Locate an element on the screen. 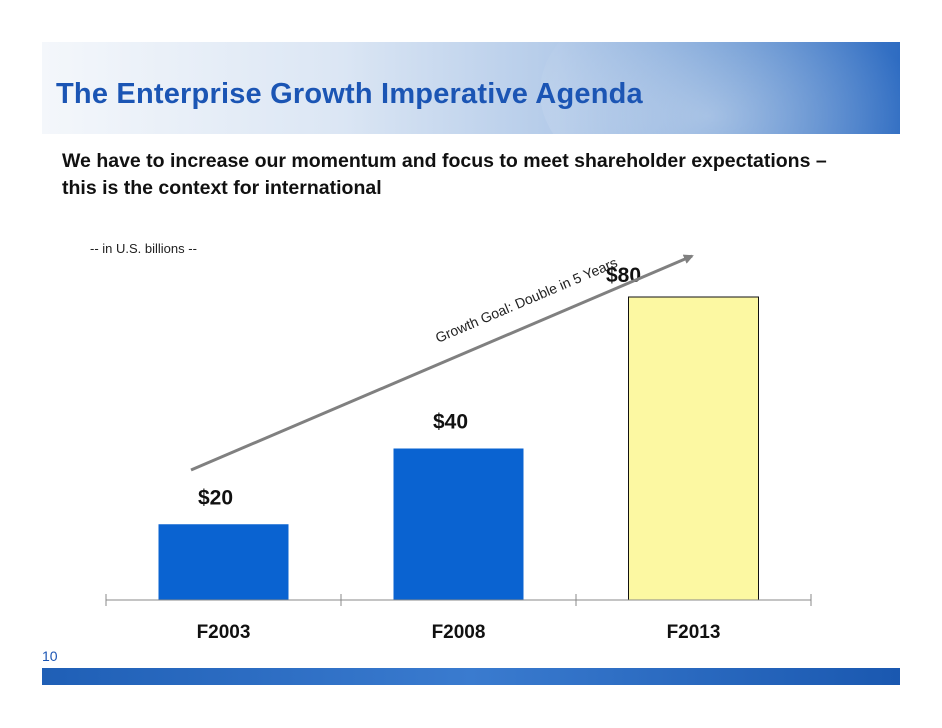 Image resolution: width=942 pixels, height=728 pixels. category-label-f2008: F2008 is located at coordinates (459, 632).